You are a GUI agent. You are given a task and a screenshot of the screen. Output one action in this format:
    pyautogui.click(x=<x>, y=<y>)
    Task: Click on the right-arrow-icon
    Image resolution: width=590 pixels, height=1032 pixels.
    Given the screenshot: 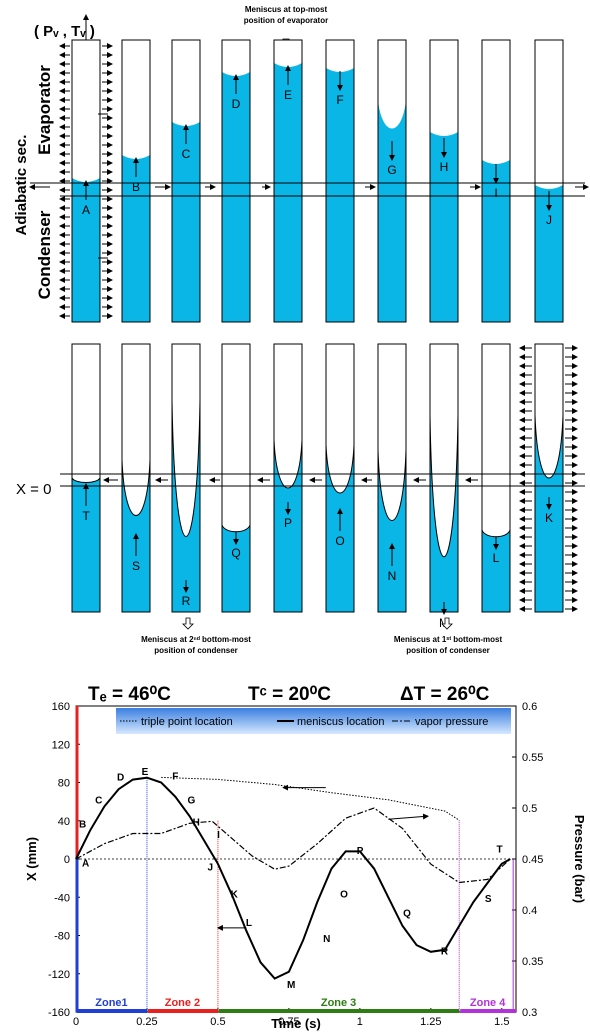 What is the action you would take?
    pyautogui.click(x=408, y=816)
    